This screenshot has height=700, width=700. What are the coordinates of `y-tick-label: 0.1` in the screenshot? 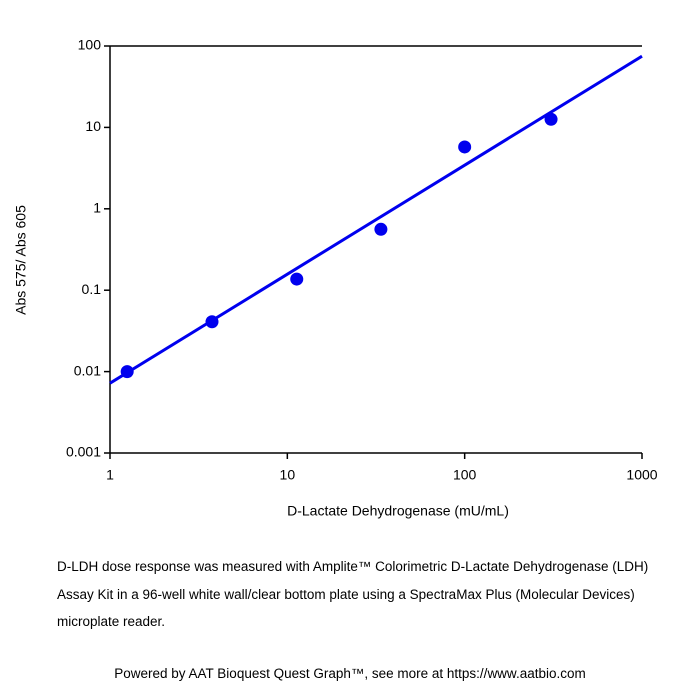 It's located at (92, 289).